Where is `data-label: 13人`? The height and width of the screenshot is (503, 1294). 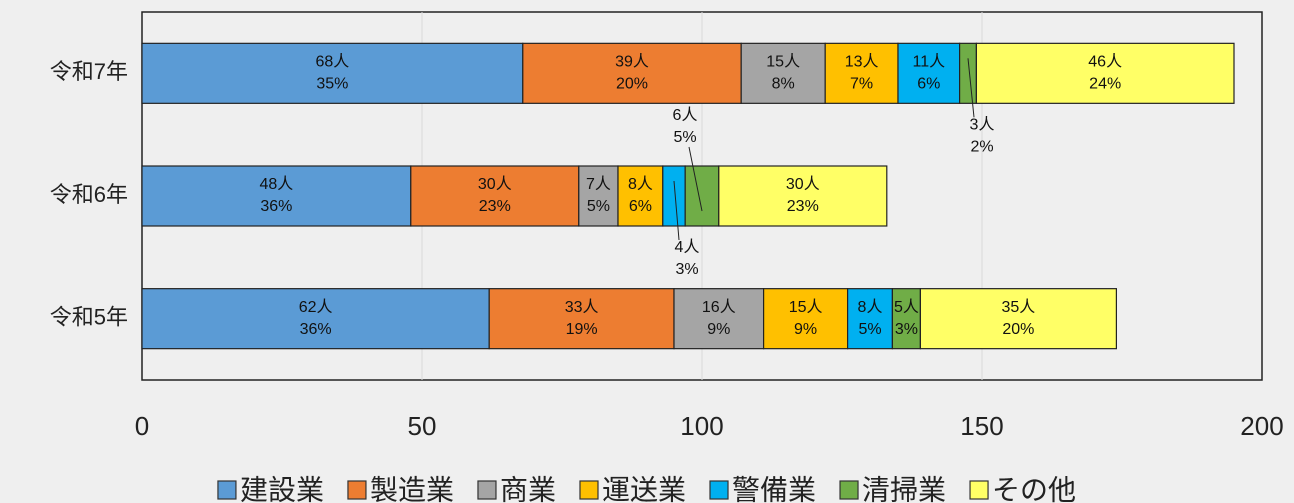
data-label: 13人 is located at coordinates (862, 62).